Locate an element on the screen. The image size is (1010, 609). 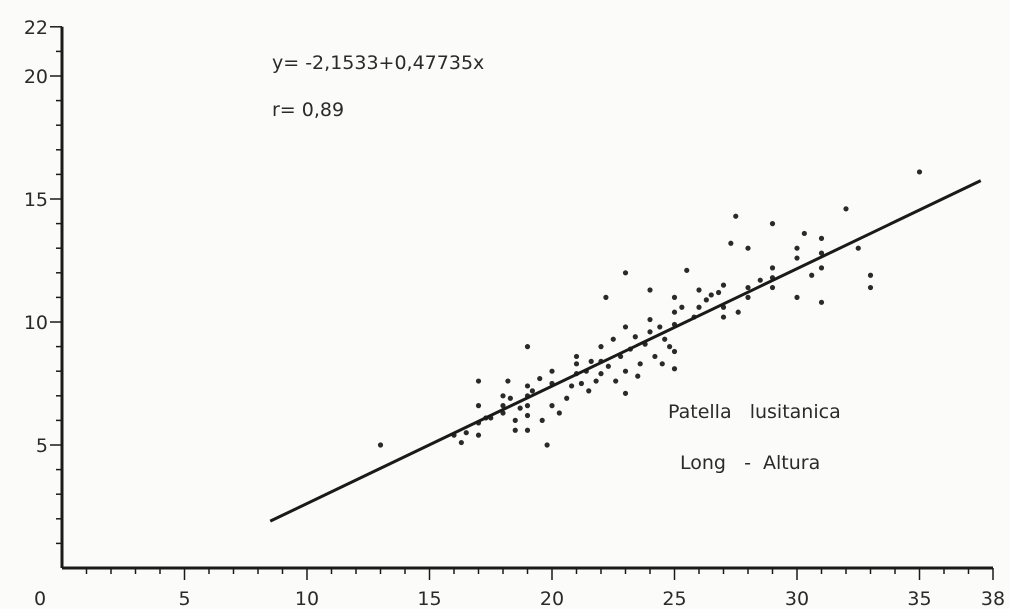
y-tick-label: 10 is located at coordinates (36, 323).